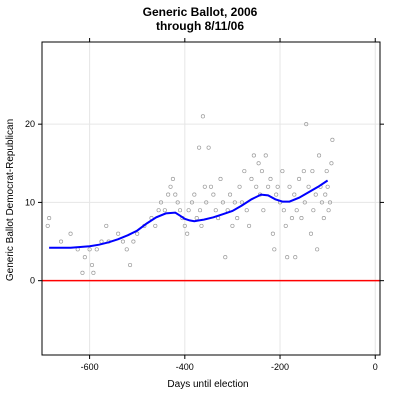 The height and width of the screenshot is (400, 400). Describe the element at coordinates (10, 200) in the screenshot. I see `y-axis-label: Generic Ballot Democrat-Republican` at that location.